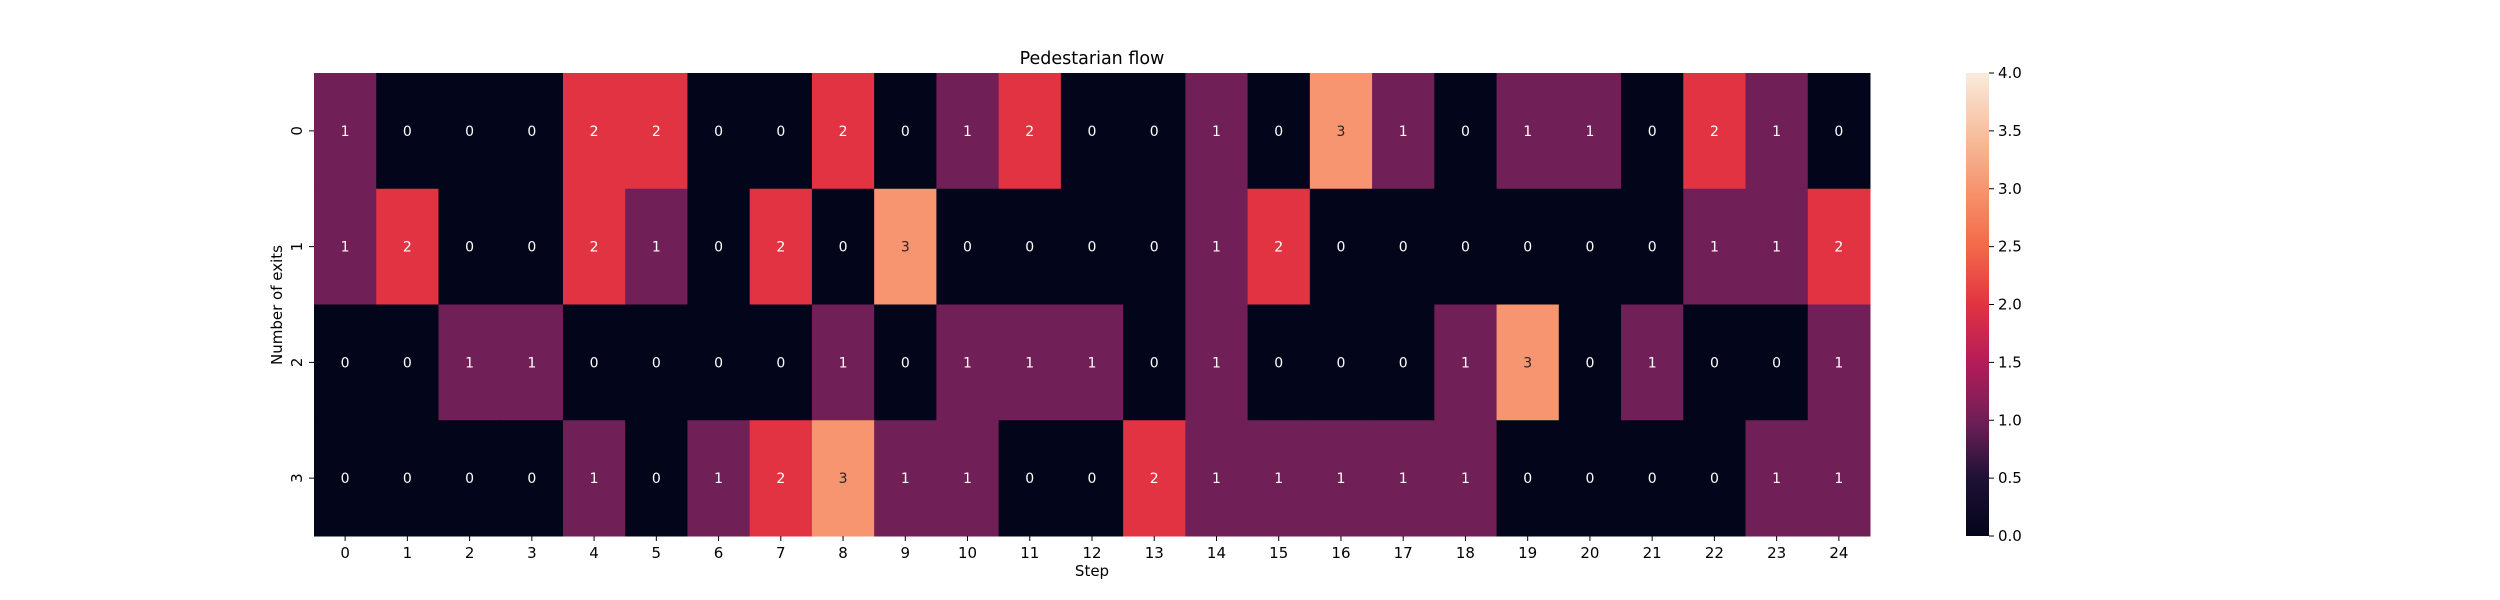 The image size is (2500, 600). What do you see at coordinates (297, 247) in the screenshot?
I see `y-tick-label: 1` at bounding box center [297, 247].